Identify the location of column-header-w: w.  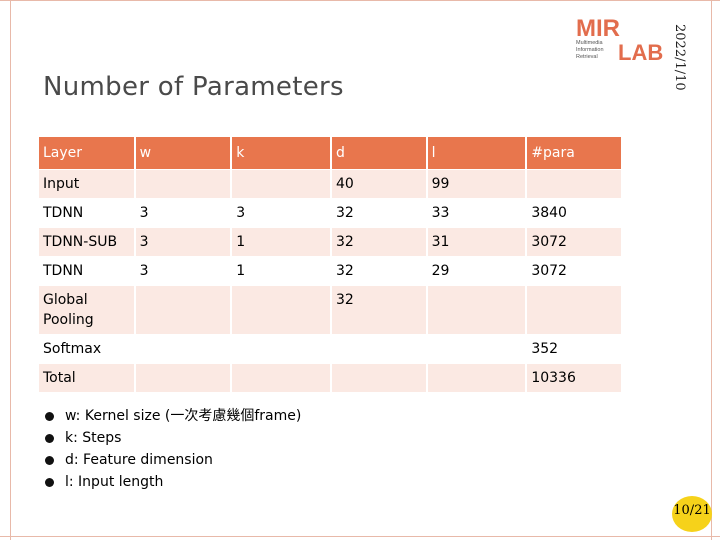
(183, 153).